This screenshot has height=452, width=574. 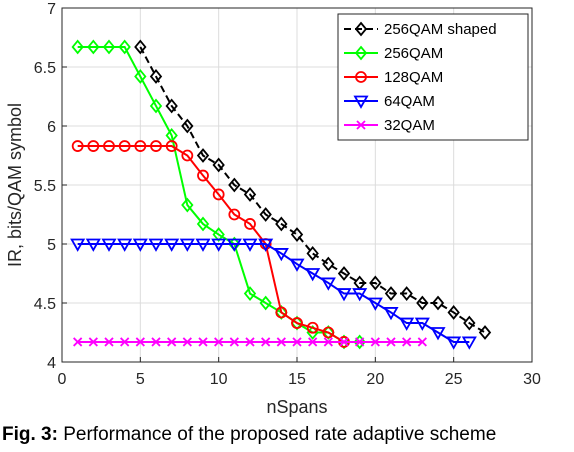 What do you see at coordinates (45, 68) in the screenshot?
I see `y-tick-label: 6.5` at bounding box center [45, 68].